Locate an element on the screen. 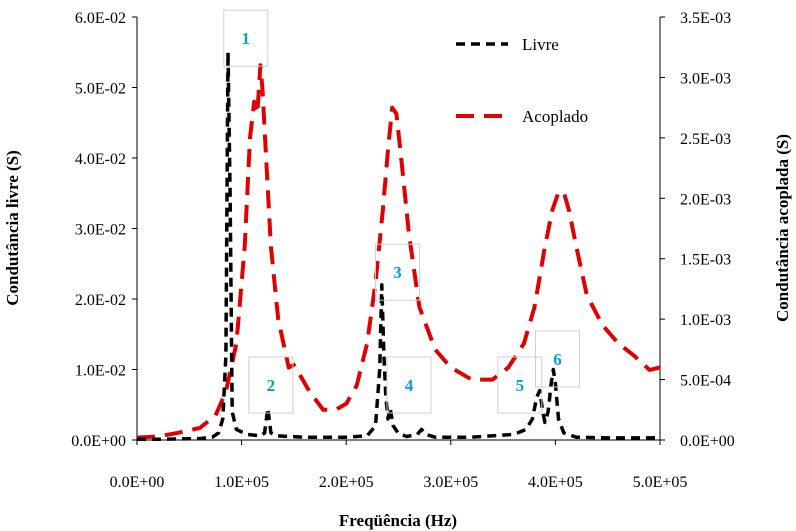 The height and width of the screenshot is (531, 796). x-tick-label: 4.0E+05 is located at coordinates (555, 482).